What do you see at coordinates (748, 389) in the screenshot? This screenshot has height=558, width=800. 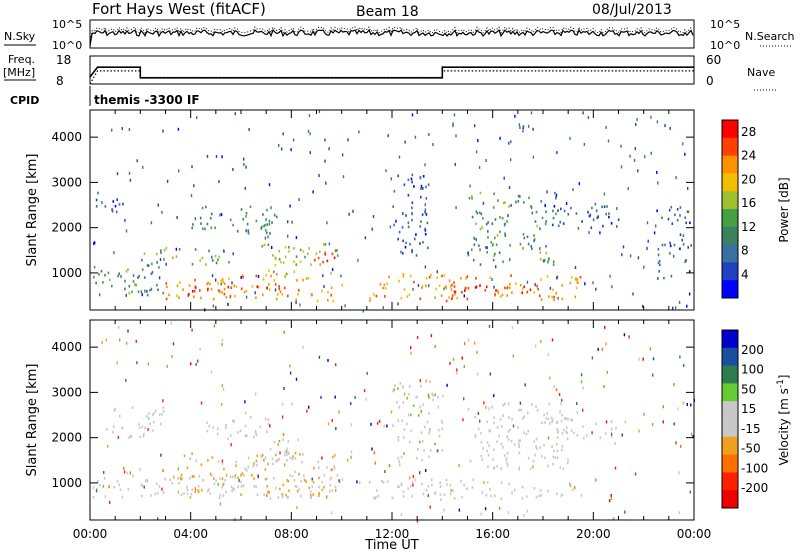 I see `colorbar-tick-label: 50` at bounding box center [748, 389].